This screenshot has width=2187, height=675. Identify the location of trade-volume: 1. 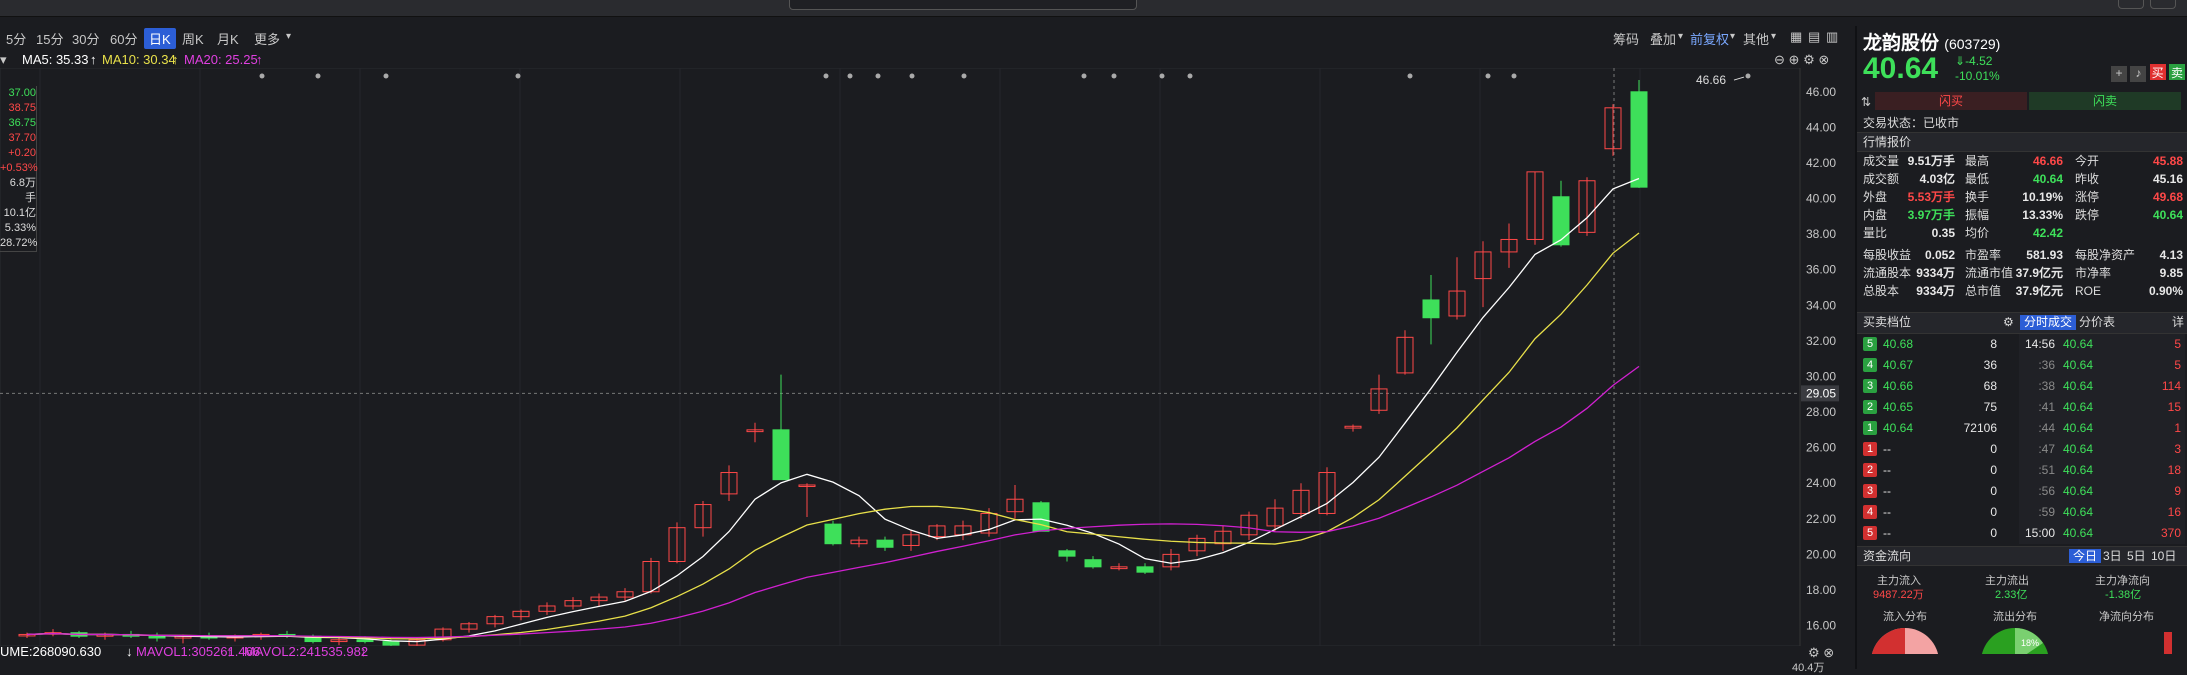
(2177, 428).